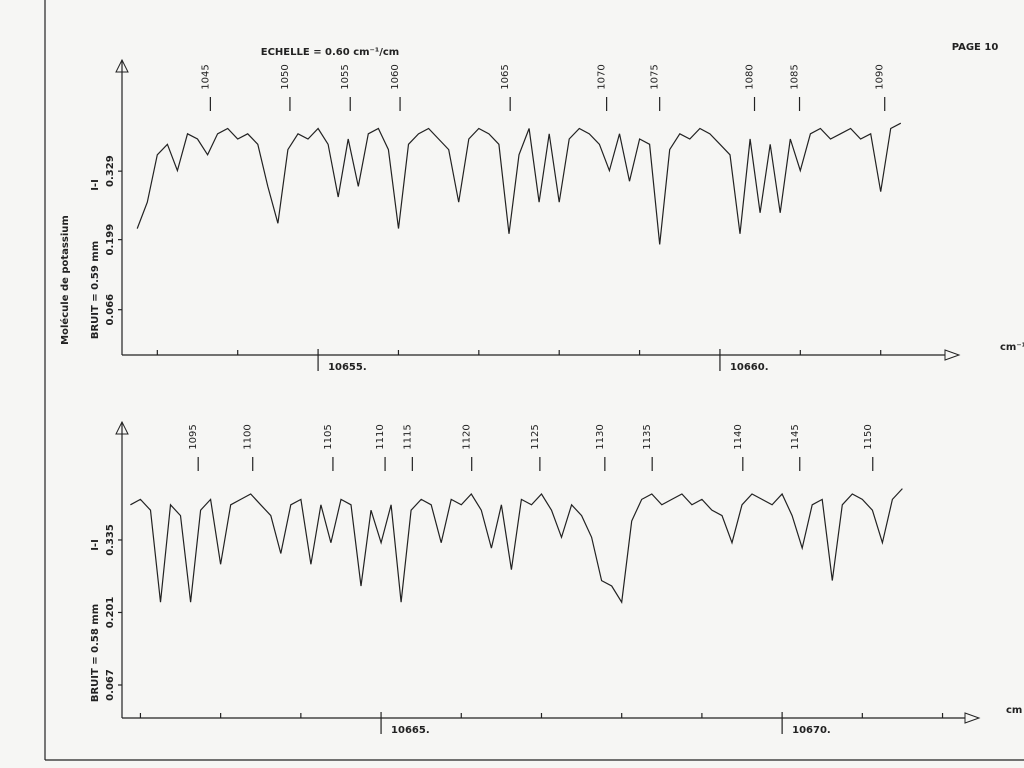  I want to click on assignment-label: 1085, so click(795, 76).